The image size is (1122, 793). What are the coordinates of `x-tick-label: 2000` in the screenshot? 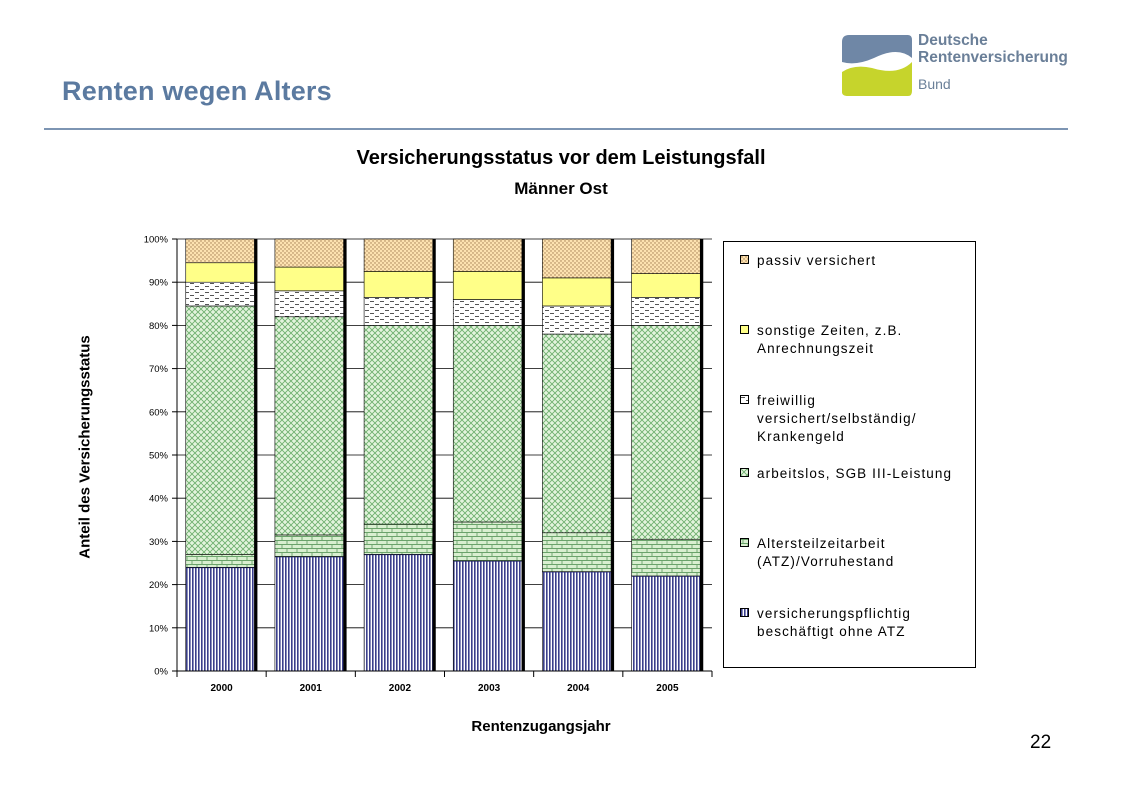 It's located at (221, 688).